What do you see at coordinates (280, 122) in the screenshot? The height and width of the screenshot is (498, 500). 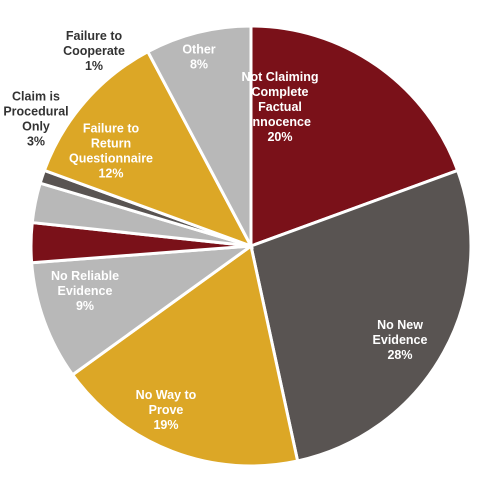 I see `pie-slice-label-line: Innocence` at bounding box center [280, 122].